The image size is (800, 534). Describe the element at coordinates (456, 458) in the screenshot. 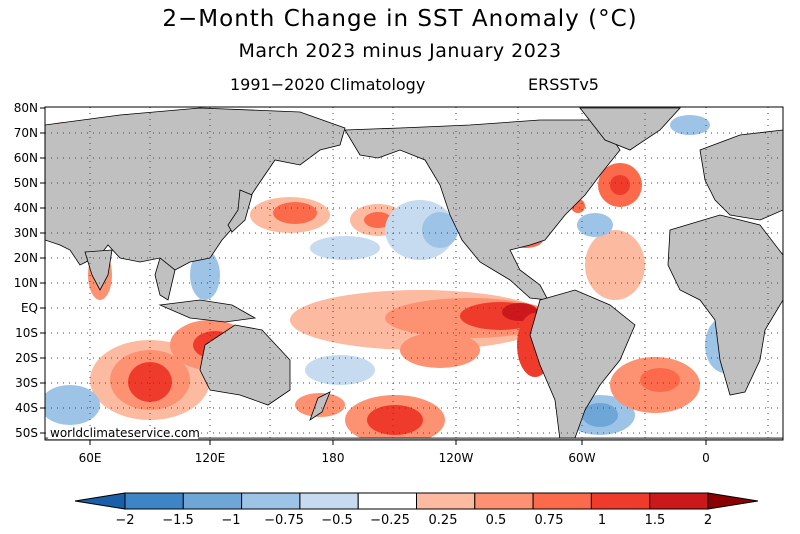

I see `lon-label: 120W` at that location.